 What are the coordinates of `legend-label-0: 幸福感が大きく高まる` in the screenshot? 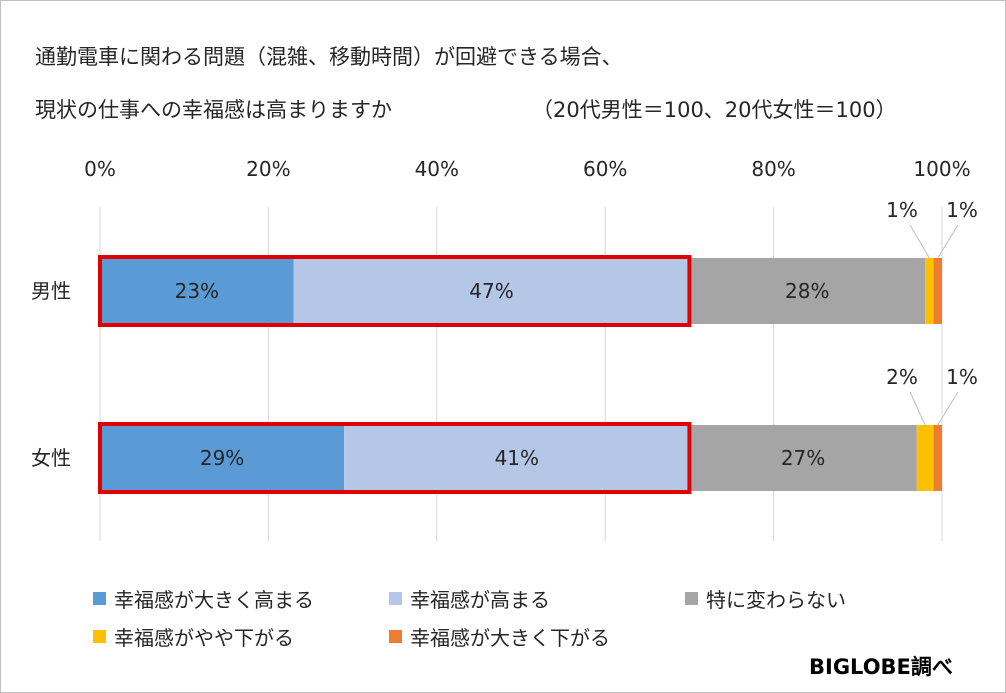 It's located at (214, 600).